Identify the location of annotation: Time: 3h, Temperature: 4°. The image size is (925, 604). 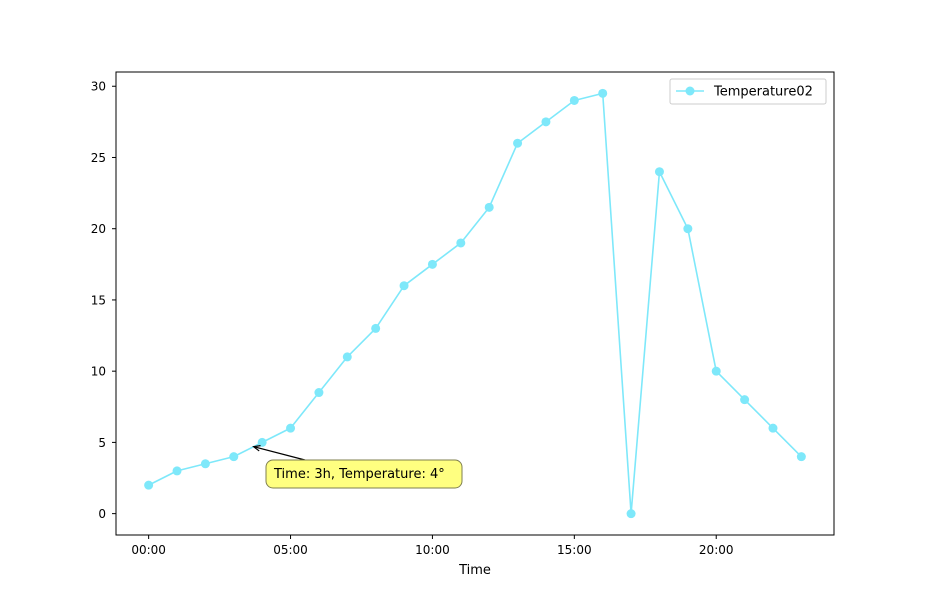
(357, 467).